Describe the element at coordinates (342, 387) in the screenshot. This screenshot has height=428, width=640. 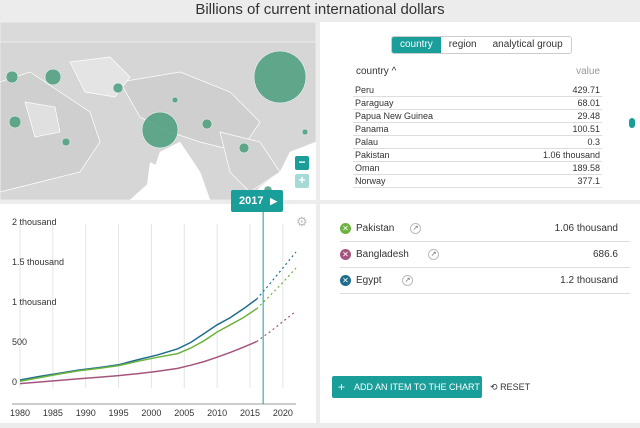
I see `plus-icon: +` at that location.